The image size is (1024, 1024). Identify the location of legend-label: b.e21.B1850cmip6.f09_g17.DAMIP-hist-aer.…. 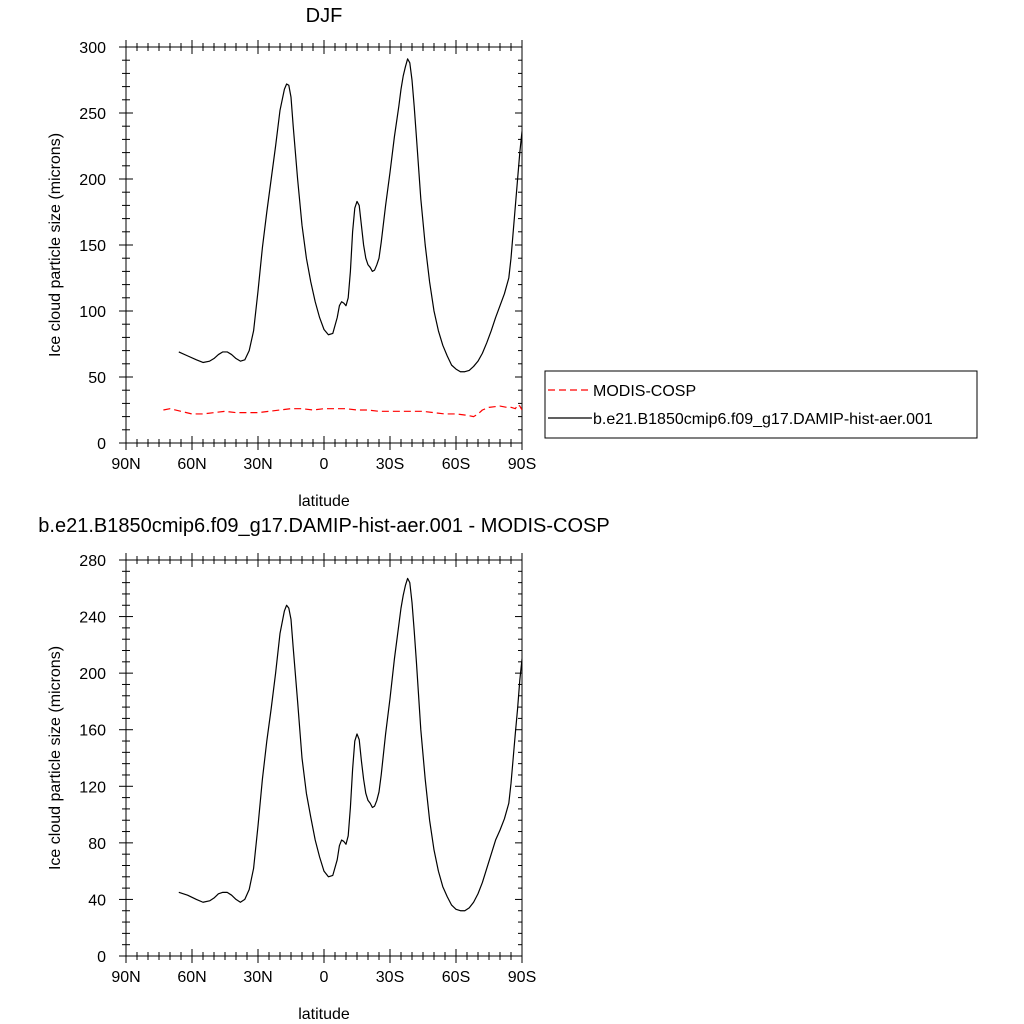
(763, 419).